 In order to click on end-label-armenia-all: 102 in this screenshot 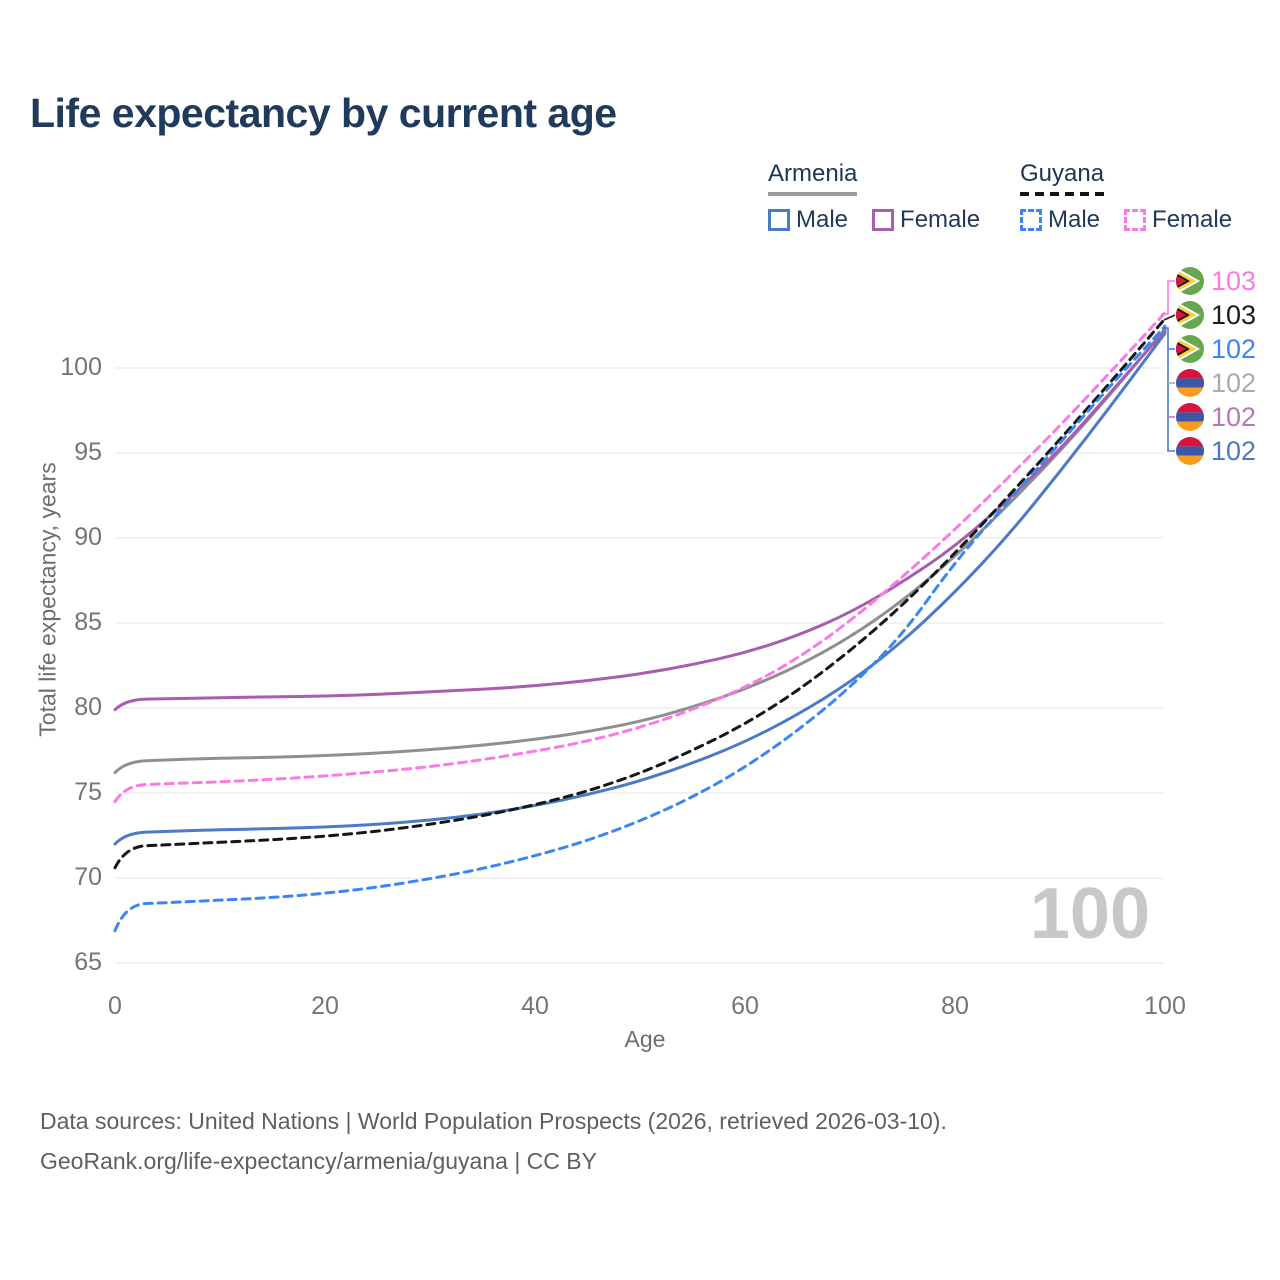, I will do `click(1216, 383)`.